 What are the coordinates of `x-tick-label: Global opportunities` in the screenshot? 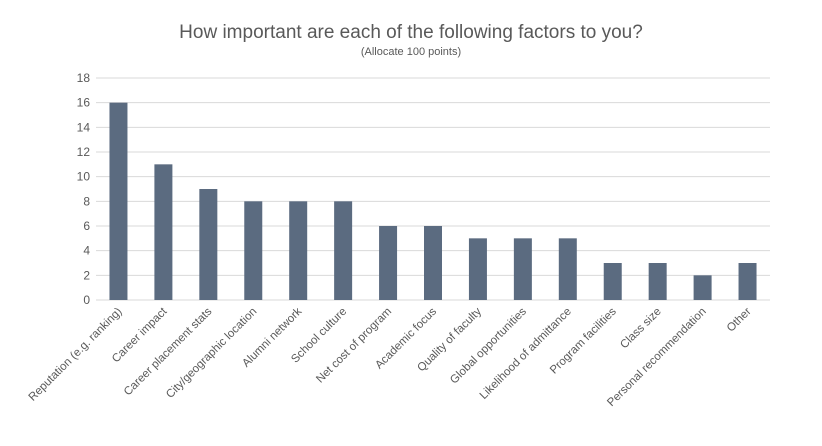 It's located at (488, 345).